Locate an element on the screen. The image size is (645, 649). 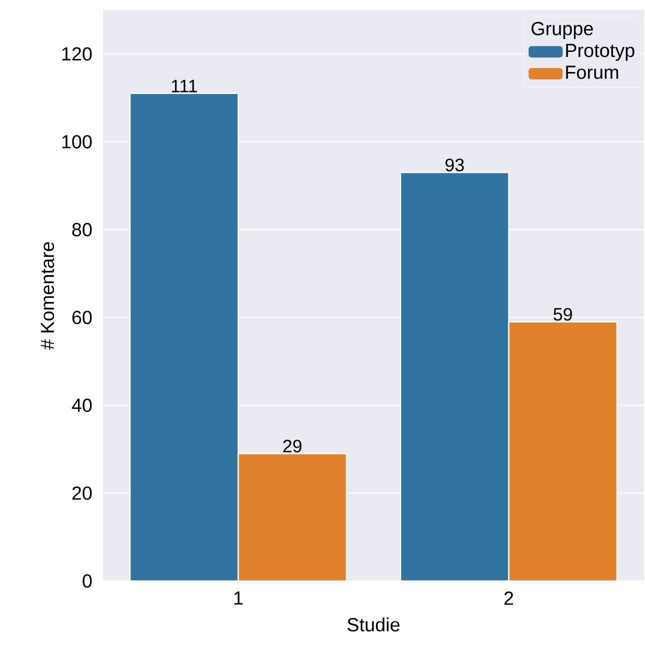
x-tick-label: 2 is located at coordinates (509, 598).